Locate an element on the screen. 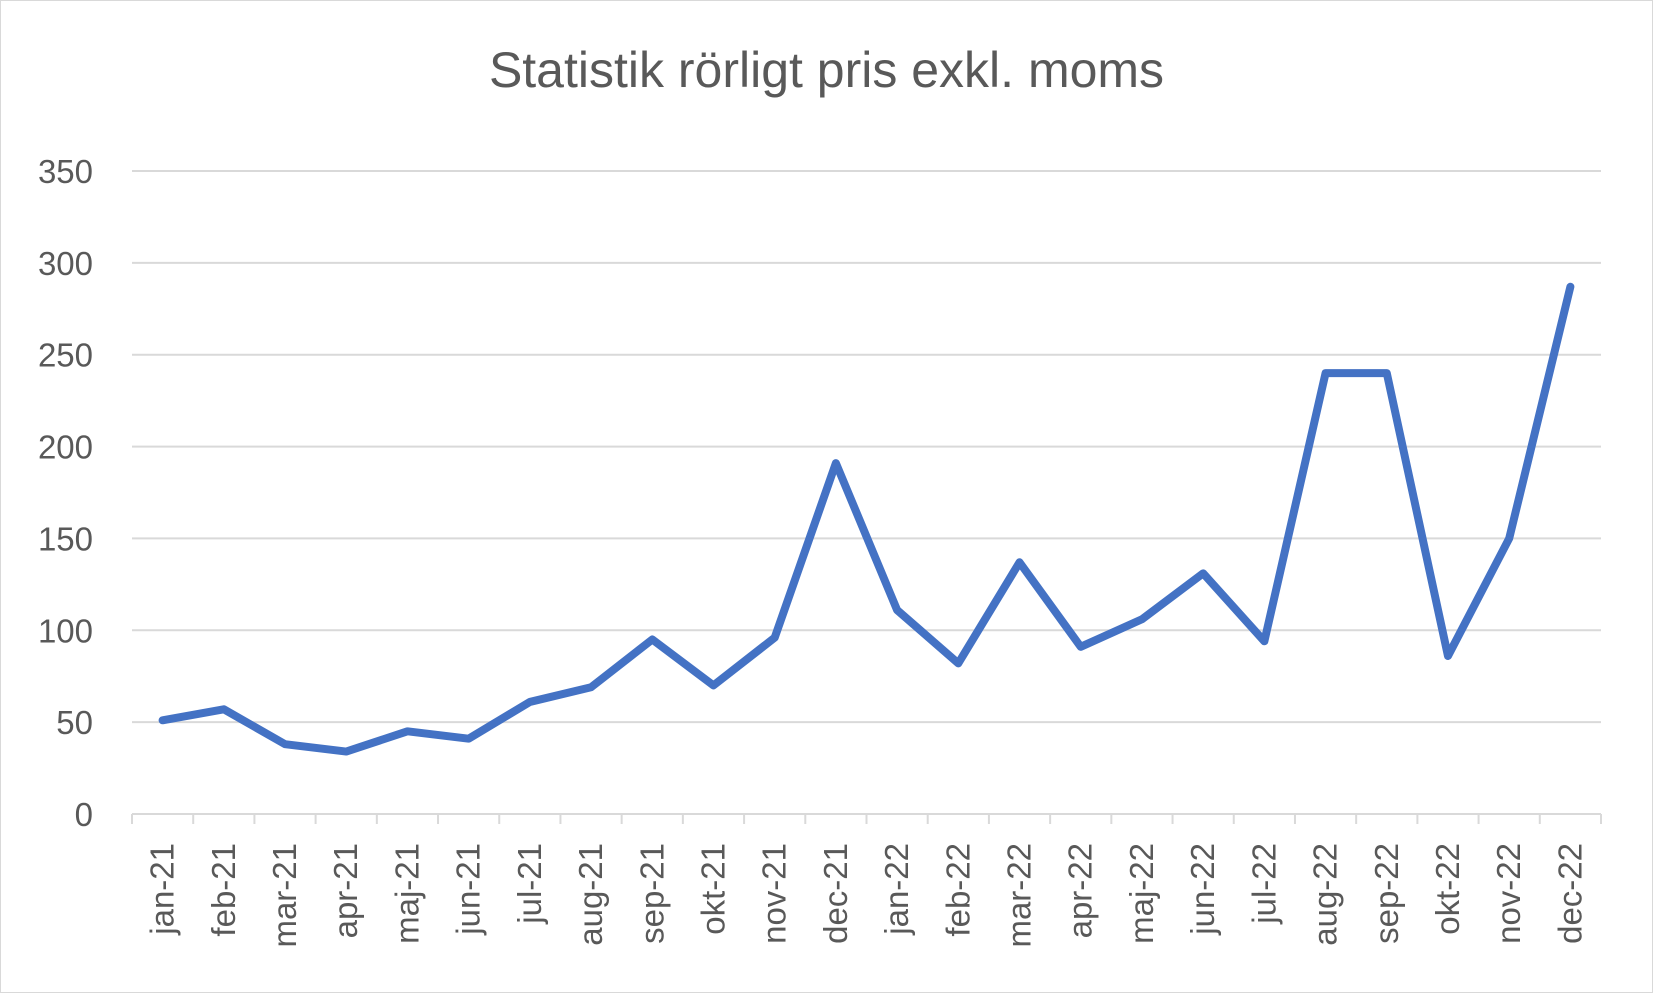 This screenshot has width=1653, height=993. x-tick-label: feb-21 is located at coordinates (223, 890).